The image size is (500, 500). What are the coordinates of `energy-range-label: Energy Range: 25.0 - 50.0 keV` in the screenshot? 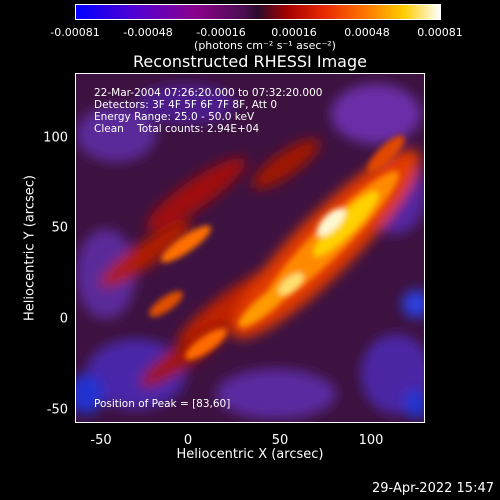 It's located at (174, 117).